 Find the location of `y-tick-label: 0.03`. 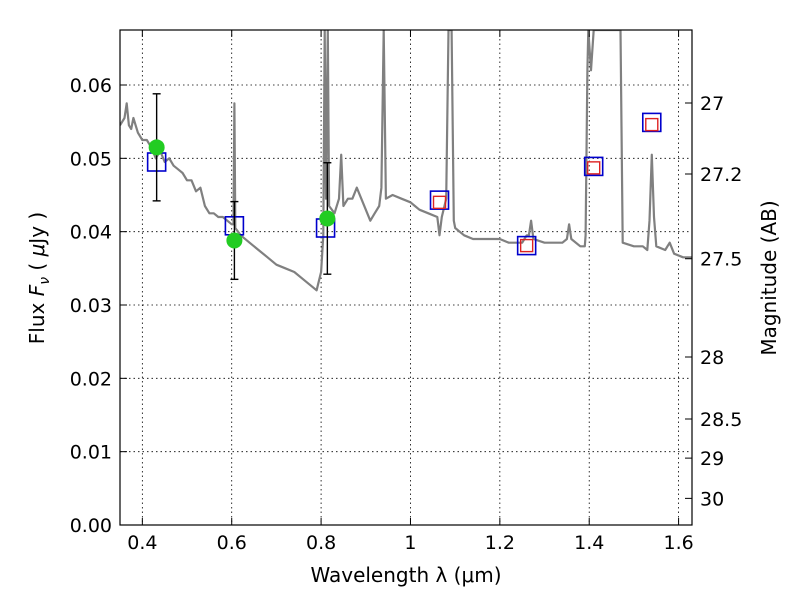

y-tick-label: 0.03 is located at coordinates (91, 306).